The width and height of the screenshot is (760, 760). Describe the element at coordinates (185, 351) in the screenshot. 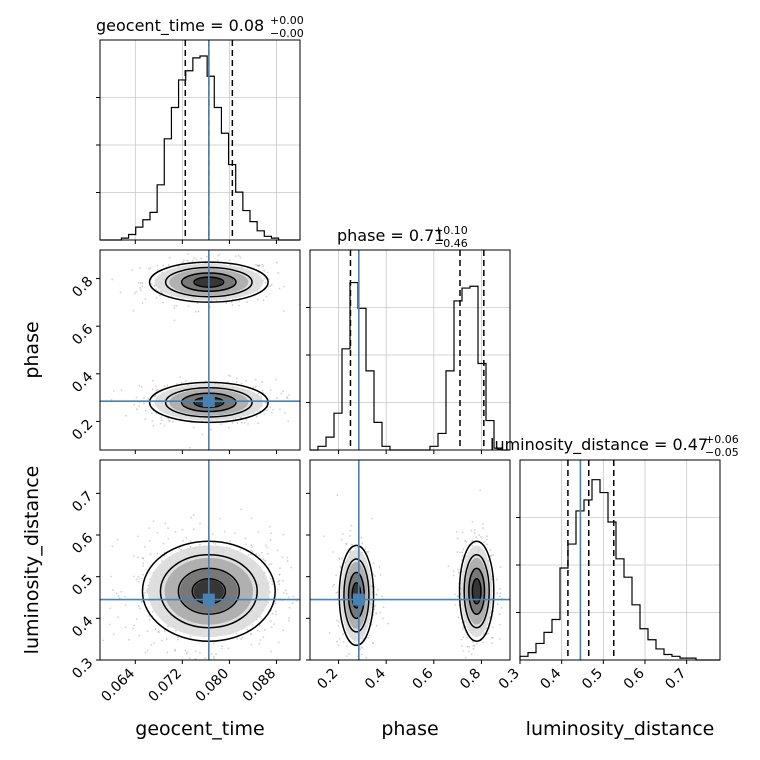

I see `density-panel-geocent_time-vs-phase: 0.2 0.4 0.6 0.8` at that location.